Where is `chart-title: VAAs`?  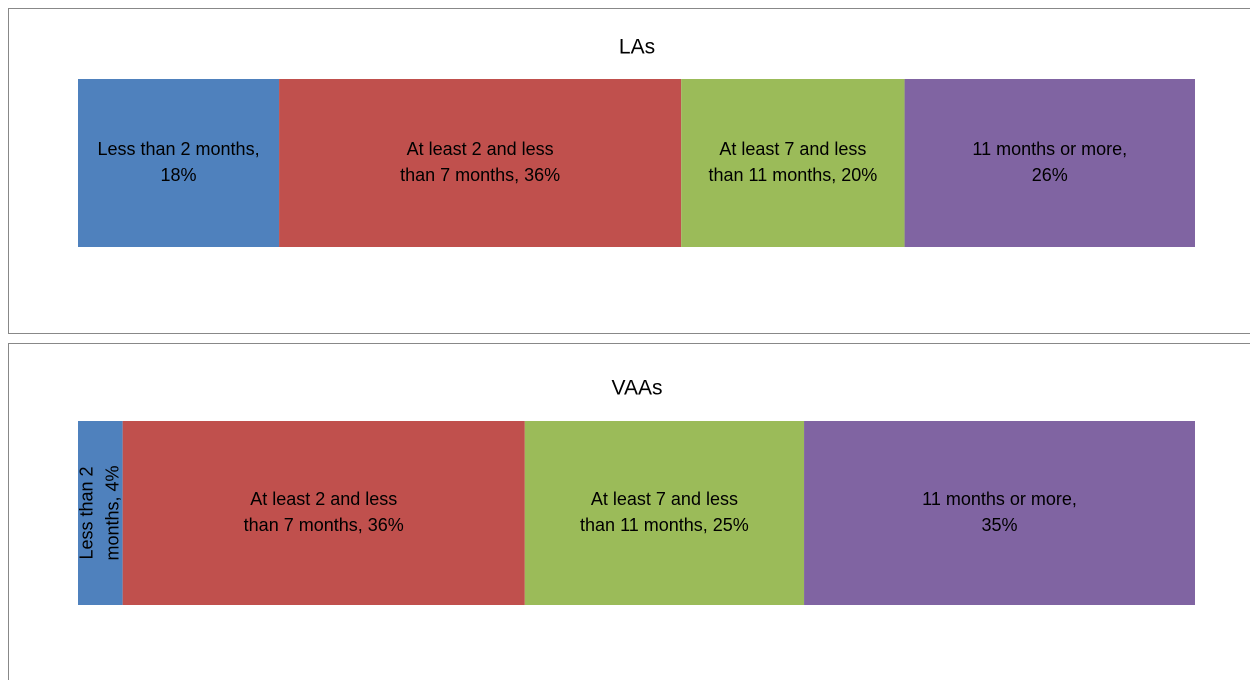
chart-title: VAAs is located at coordinates (637, 388).